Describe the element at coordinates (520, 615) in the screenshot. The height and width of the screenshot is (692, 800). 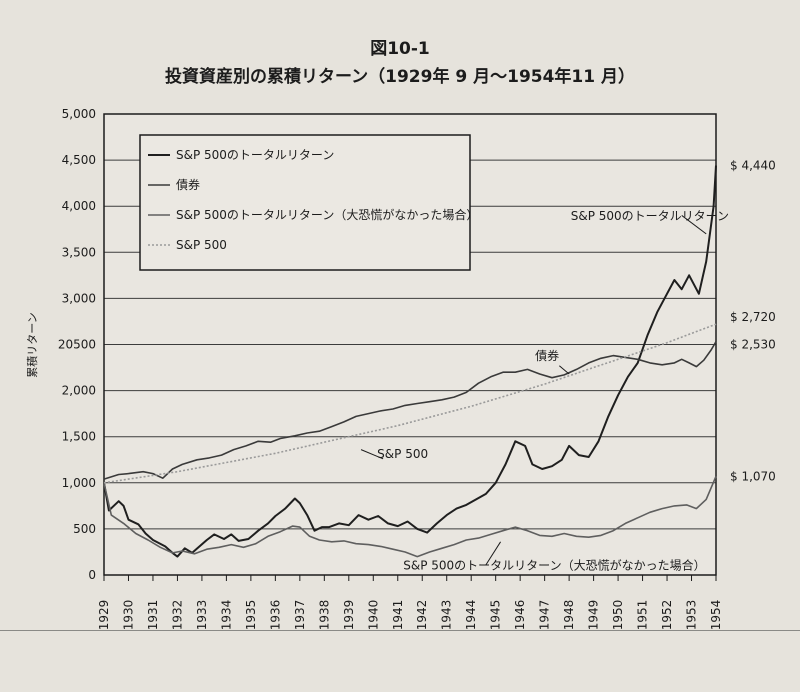
I see `x-tick-label: 1946` at that location.